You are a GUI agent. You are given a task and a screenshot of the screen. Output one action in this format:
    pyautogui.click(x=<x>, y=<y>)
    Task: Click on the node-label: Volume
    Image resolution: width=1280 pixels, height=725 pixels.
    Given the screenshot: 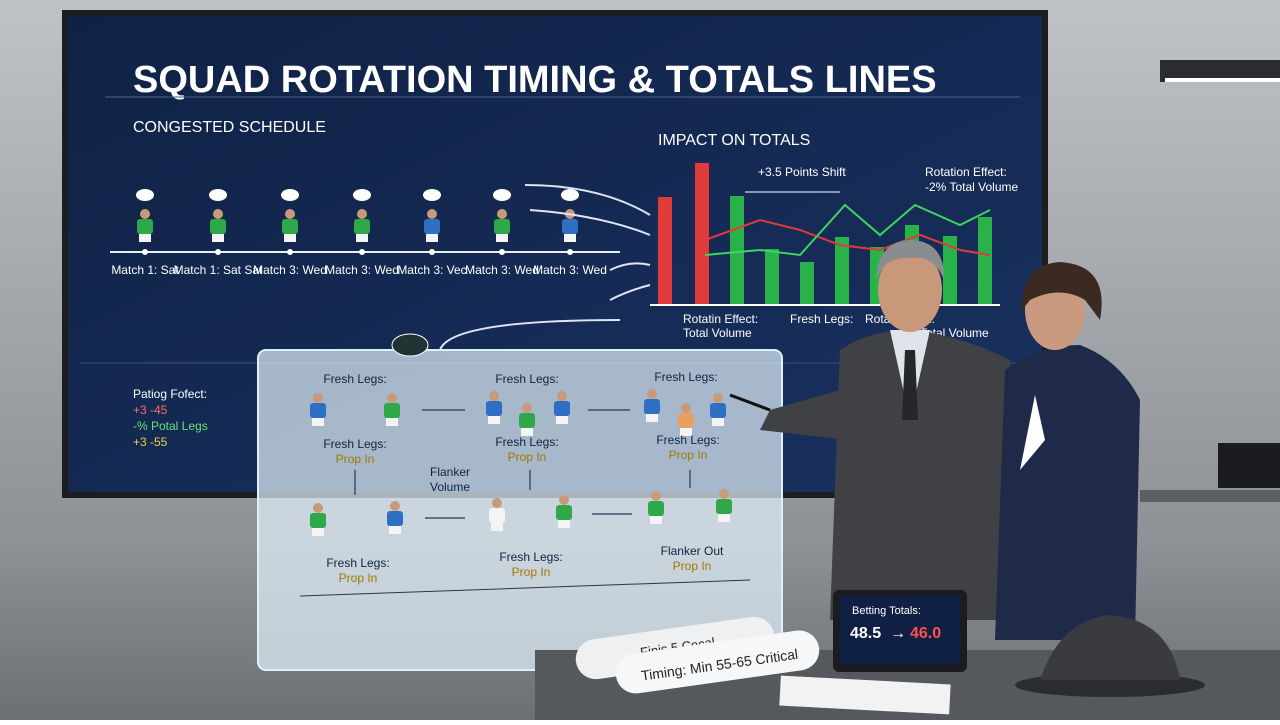 What is the action you would take?
    pyautogui.click(x=450, y=487)
    